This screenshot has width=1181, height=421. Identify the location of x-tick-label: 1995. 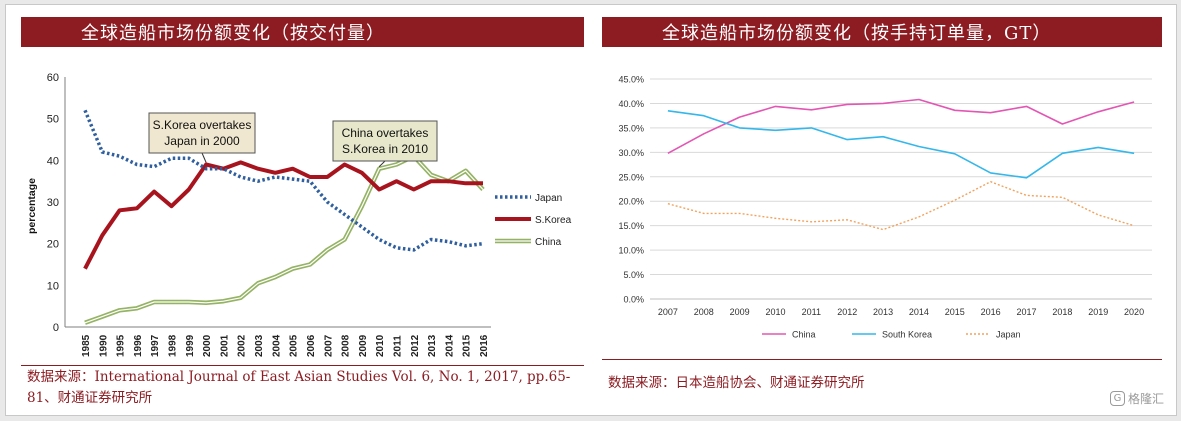
(121, 345).